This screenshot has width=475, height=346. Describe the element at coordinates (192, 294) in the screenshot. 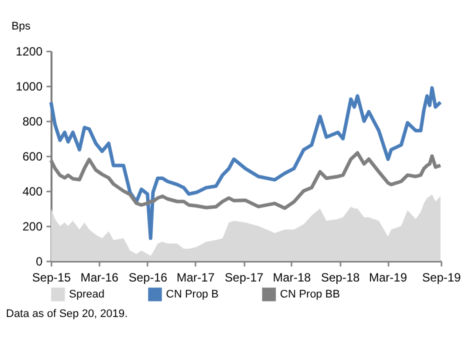

I see `legend-label: CN Prop B` at that location.